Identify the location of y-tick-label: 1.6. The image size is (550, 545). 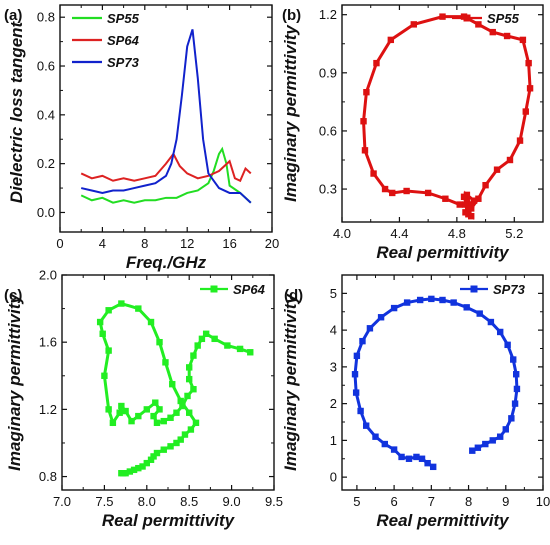
(48, 342).